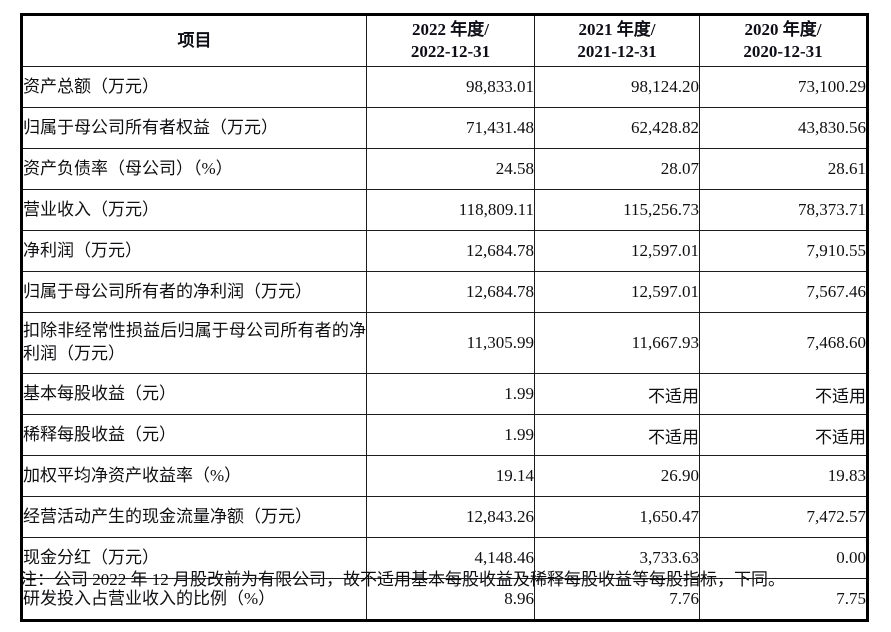 Image resolution: width=891 pixels, height=632 pixels. I want to click on row-label: 经营活动产生的现金流量净额（万元）, so click(194, 517).